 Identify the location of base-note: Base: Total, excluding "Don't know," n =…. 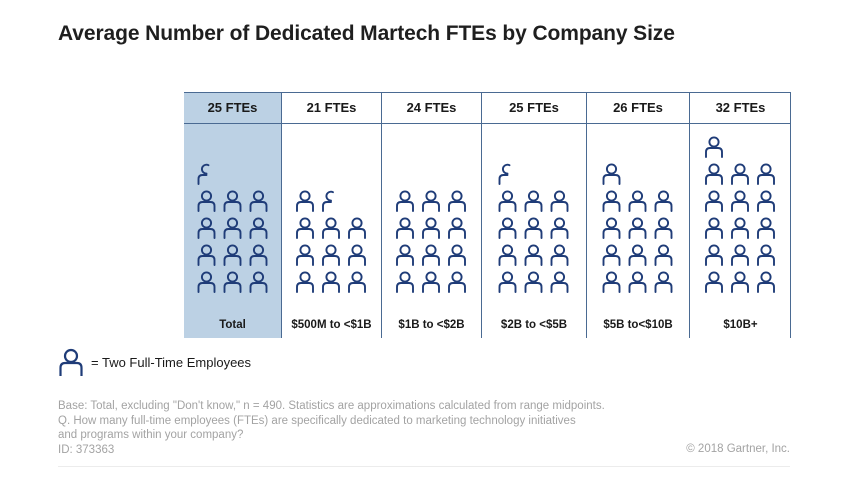
(331, 406).